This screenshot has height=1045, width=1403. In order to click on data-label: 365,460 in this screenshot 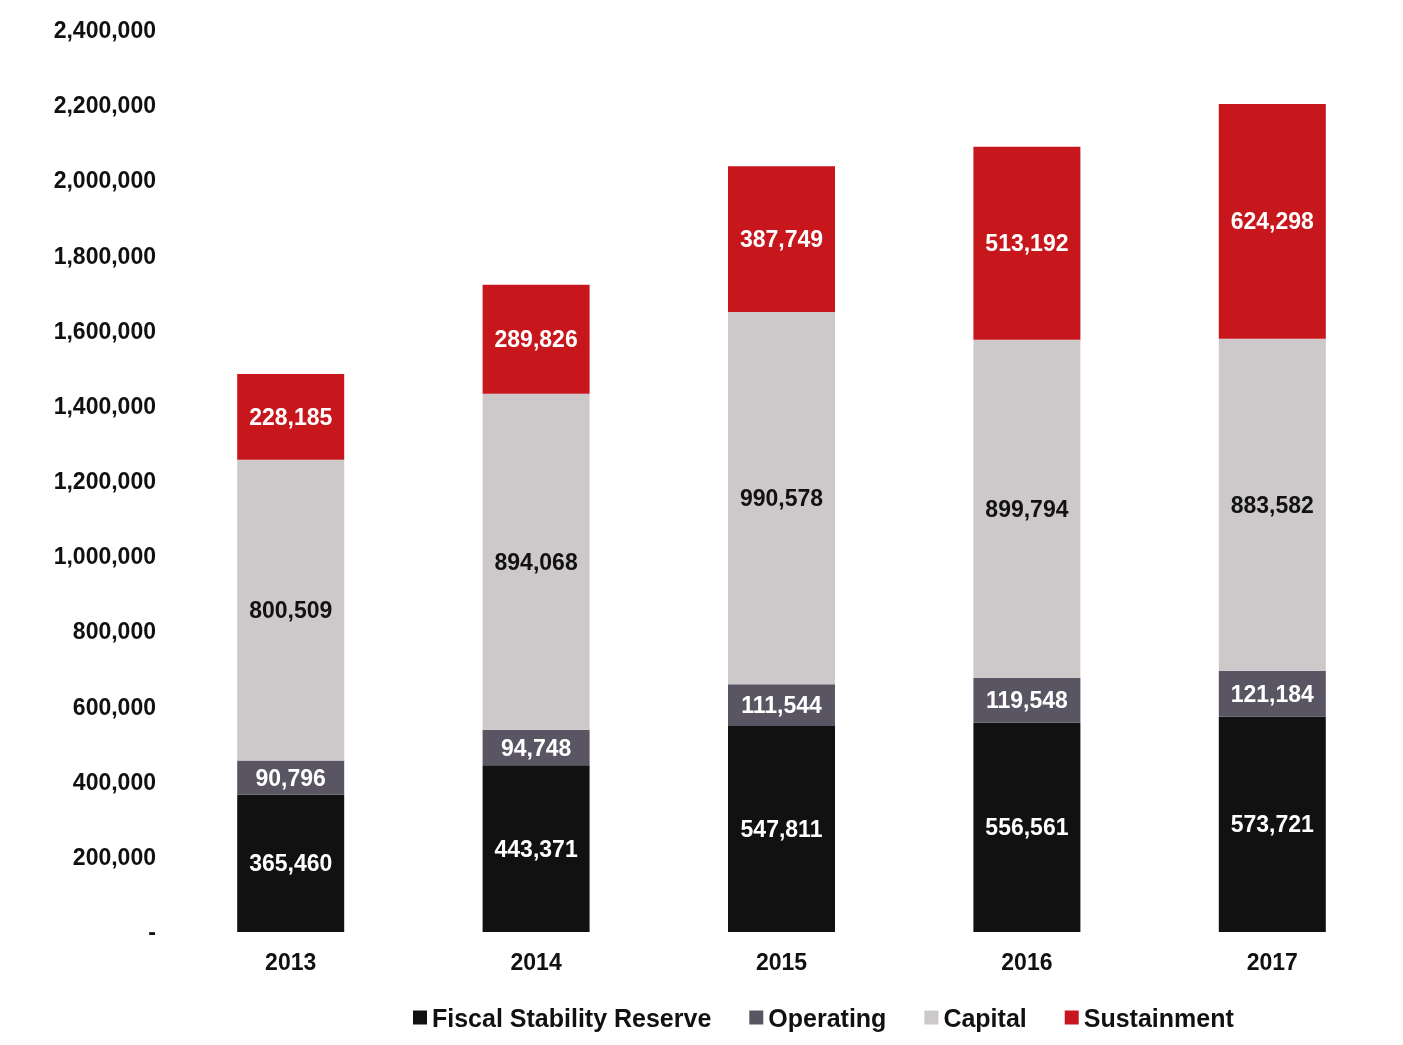, I will do `click(291, 863)`.